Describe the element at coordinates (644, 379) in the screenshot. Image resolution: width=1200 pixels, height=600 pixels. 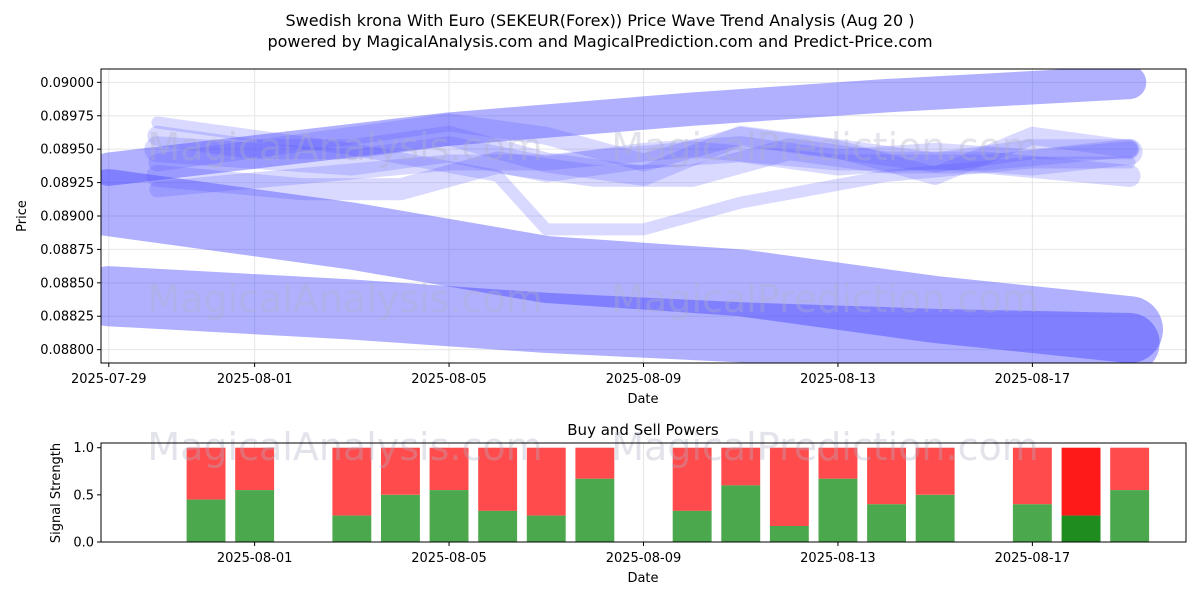
I see `price-x-tick-label: 2025-08-09` at that location.